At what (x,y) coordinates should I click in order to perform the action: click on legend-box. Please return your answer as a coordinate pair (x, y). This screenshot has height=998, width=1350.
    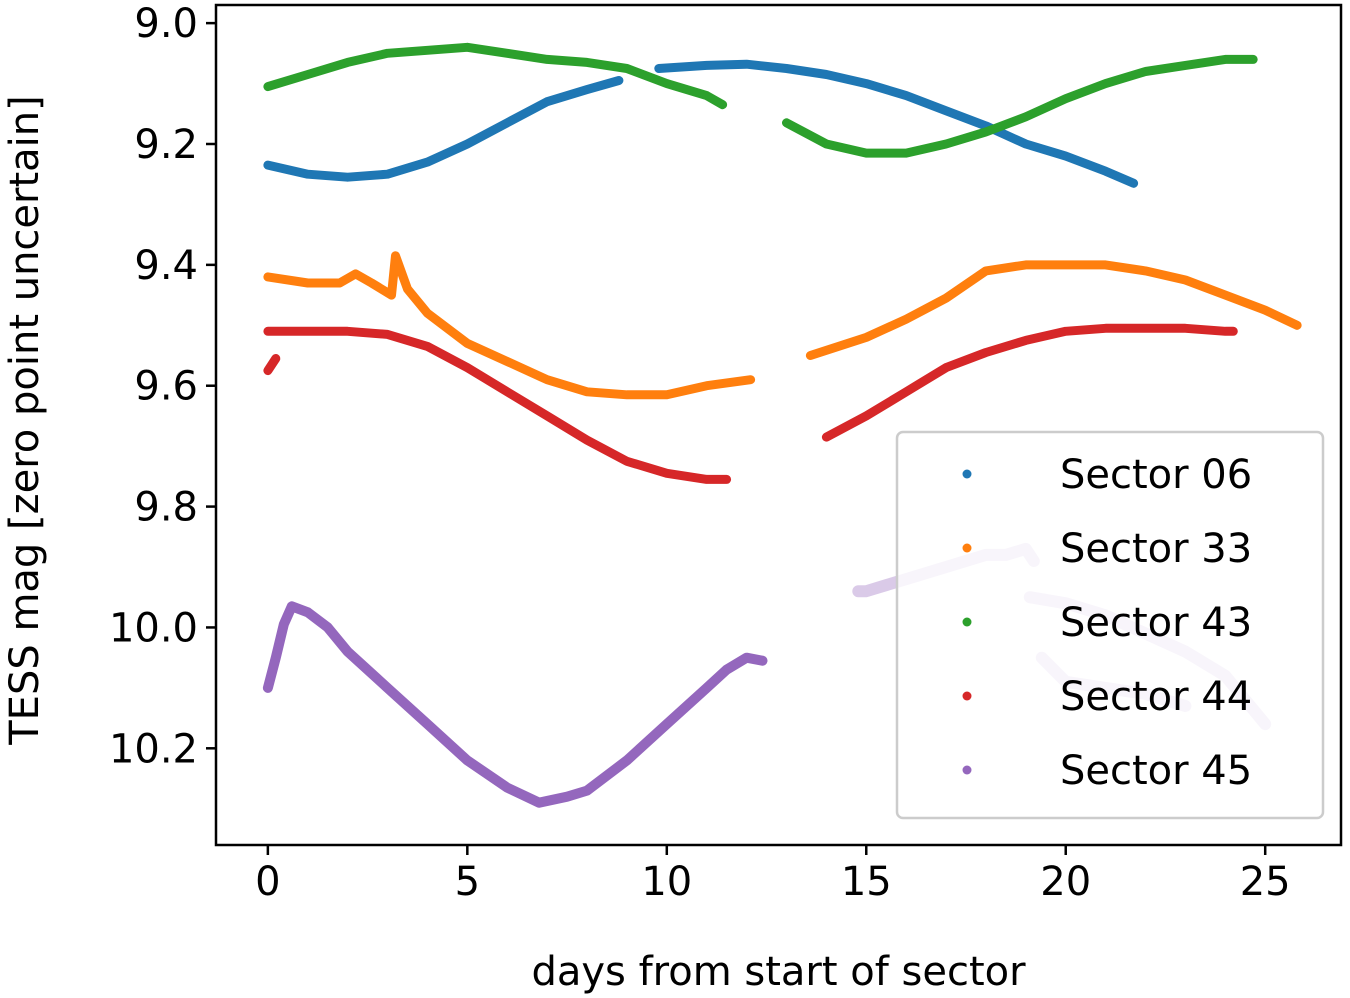
    Looking at the image, I should click on (1110, 625).